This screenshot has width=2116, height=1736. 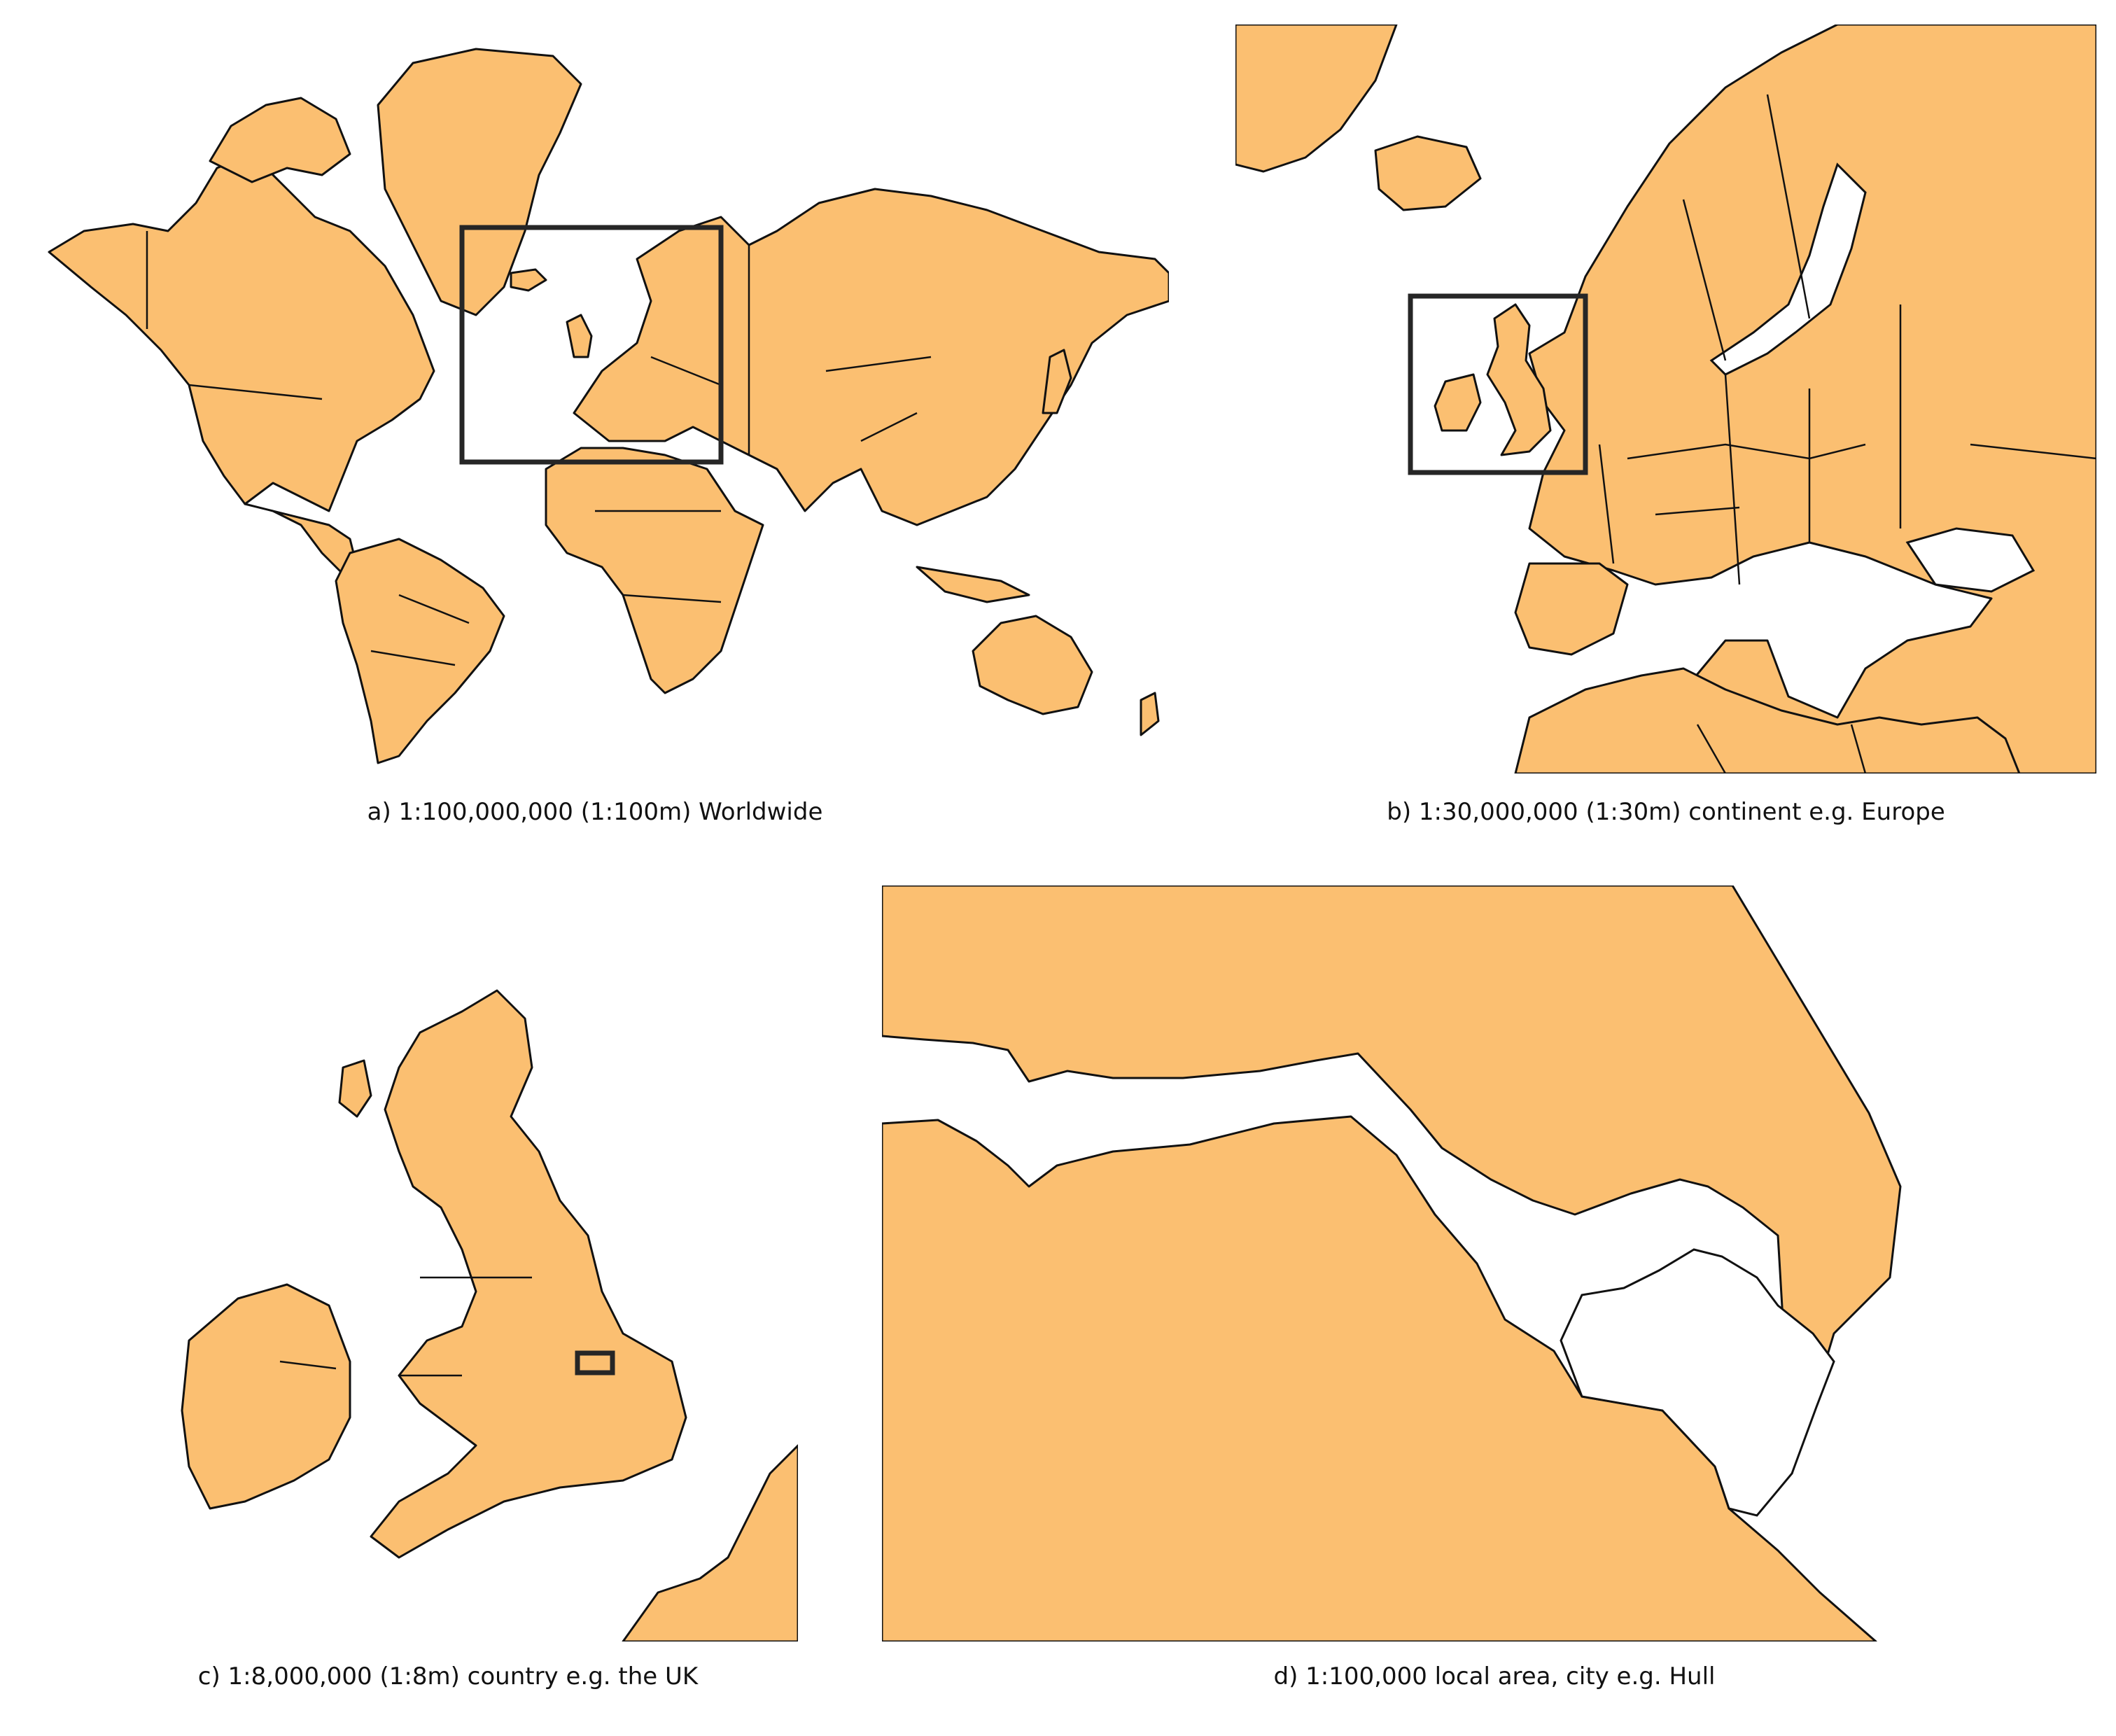 What do you see at coordinates (355, 1088) in the screenshot?
I see `hebrides-landmass` at bounding box center [355, 1088].